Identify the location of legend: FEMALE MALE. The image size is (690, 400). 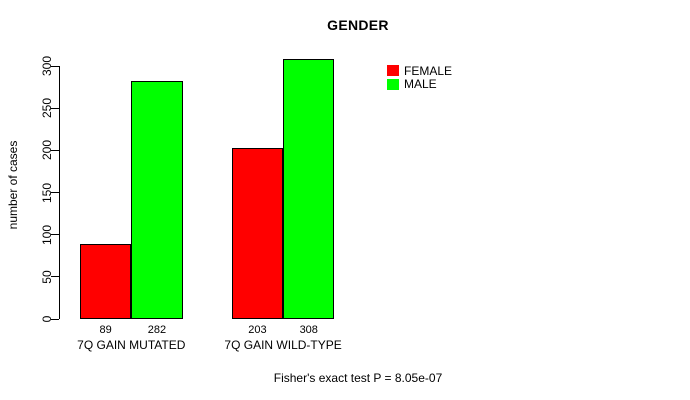
(419, 77).